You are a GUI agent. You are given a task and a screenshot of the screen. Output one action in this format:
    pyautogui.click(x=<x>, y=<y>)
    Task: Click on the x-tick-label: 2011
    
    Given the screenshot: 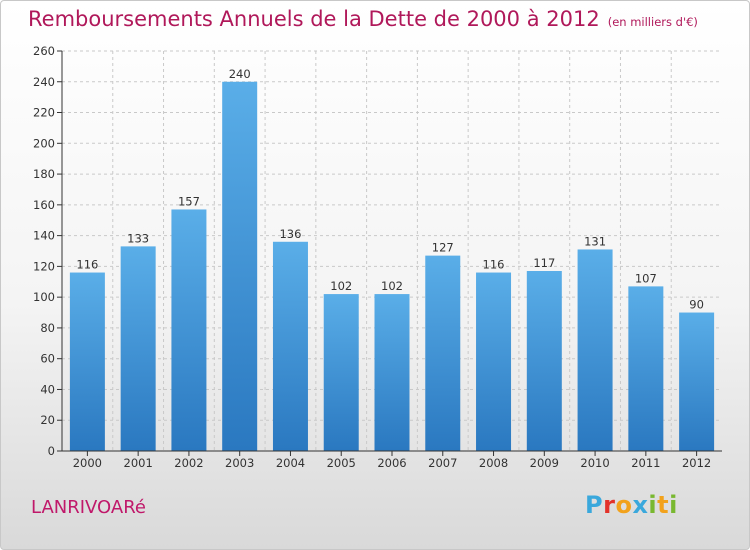 What is the action you would take?
    pyautogui.click(x=645, y=463)
    